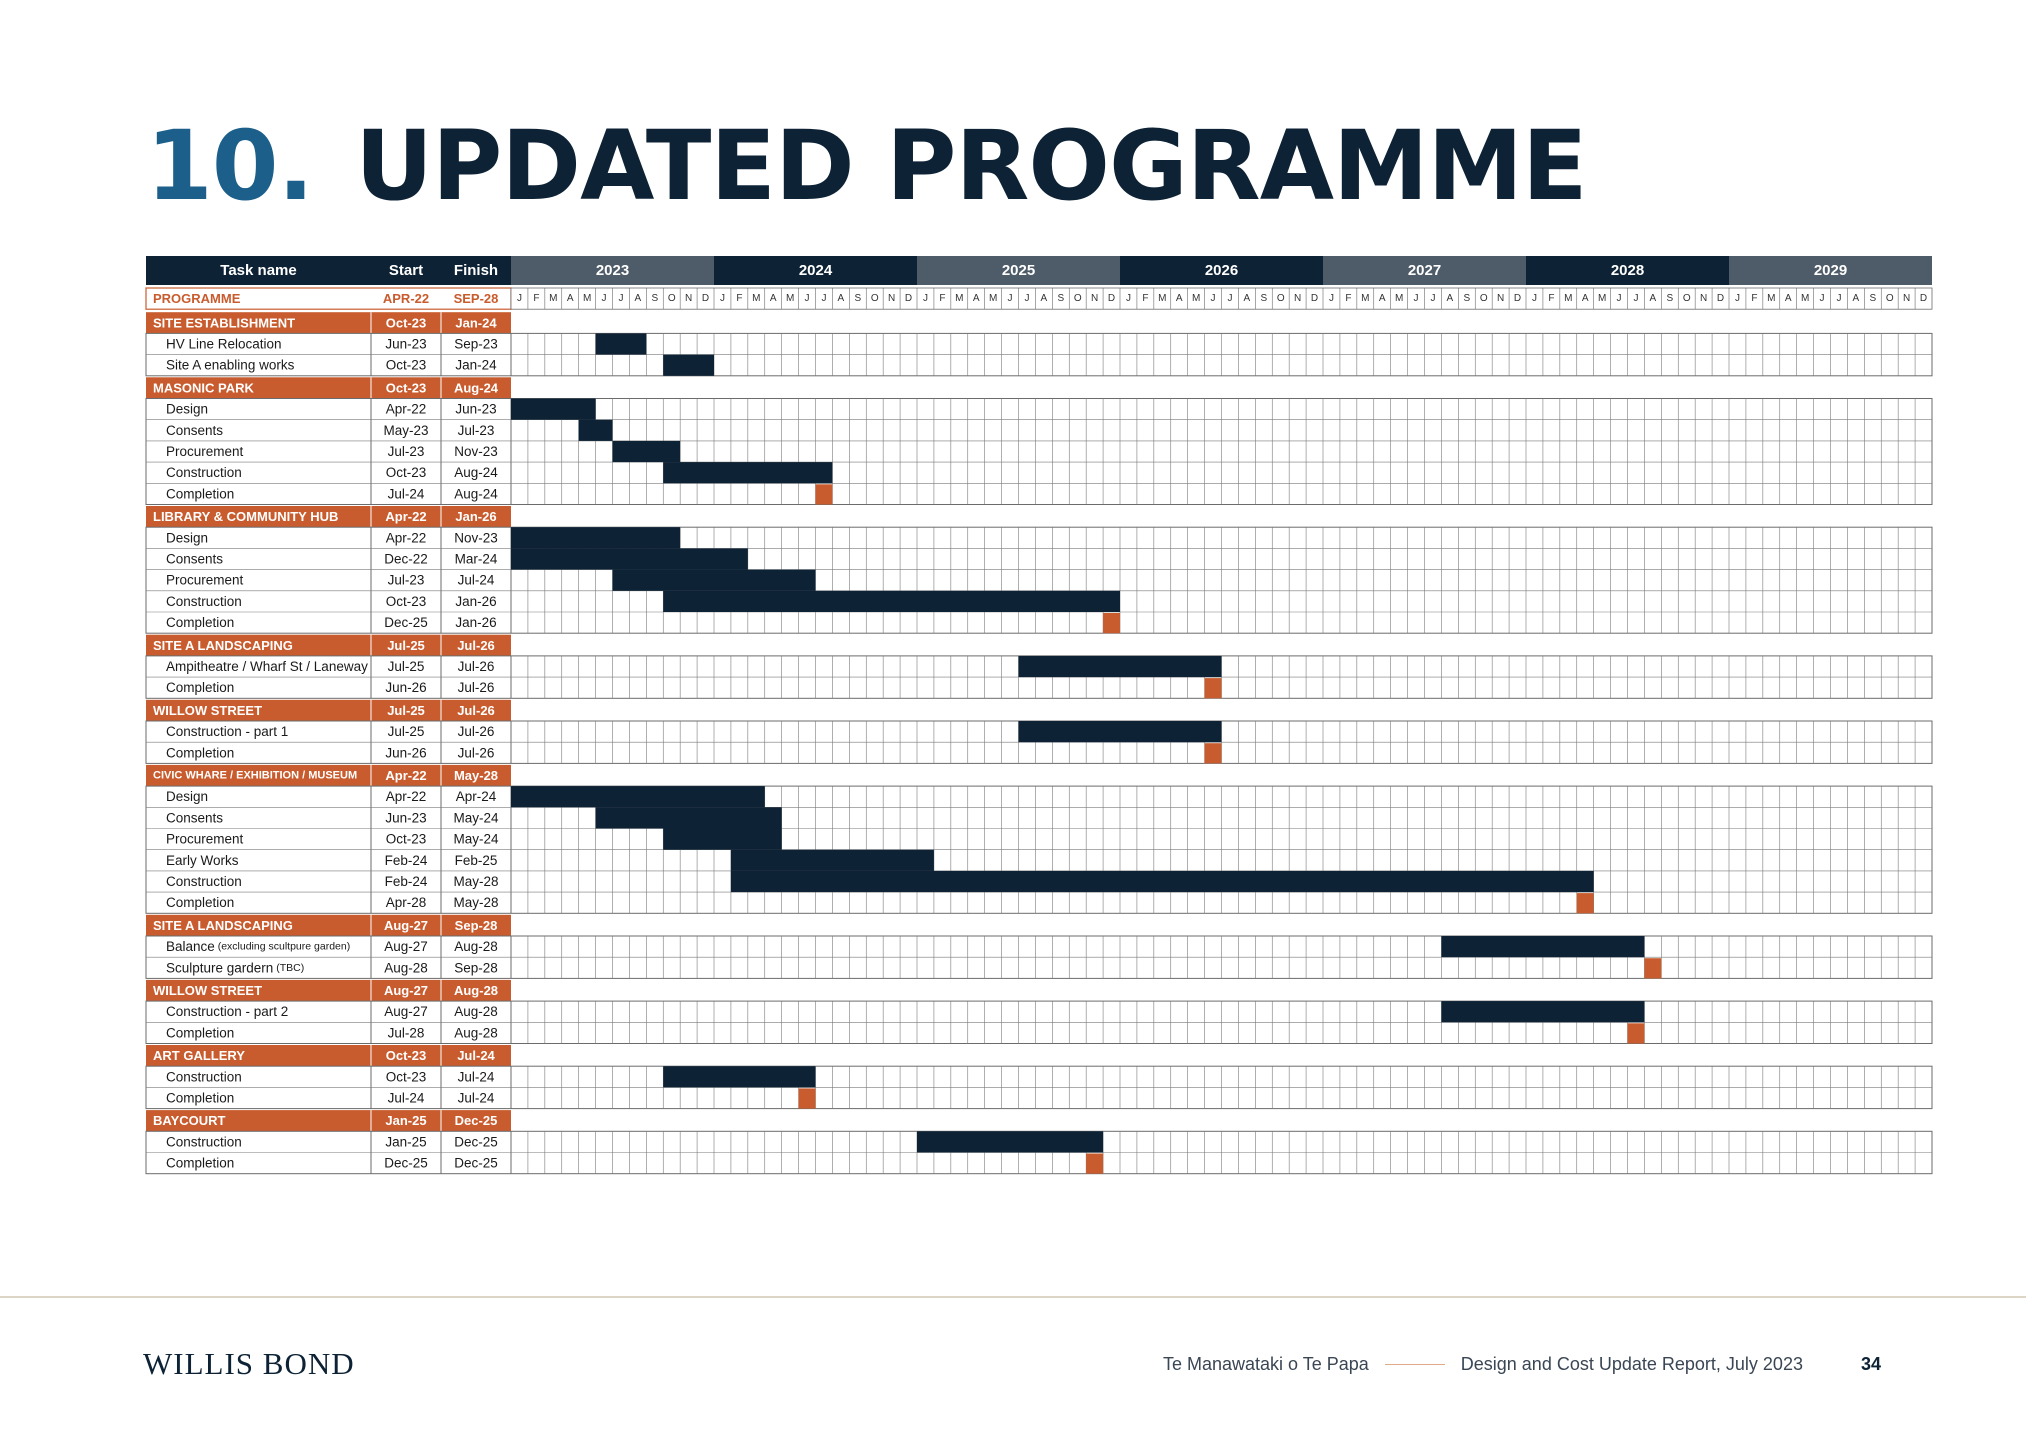 Image resolution: width=2026 pixels, height=1432 pixels. Describe the element at coordinates (187, 796) in the screenshot. I see `task-name: Design` at that location.